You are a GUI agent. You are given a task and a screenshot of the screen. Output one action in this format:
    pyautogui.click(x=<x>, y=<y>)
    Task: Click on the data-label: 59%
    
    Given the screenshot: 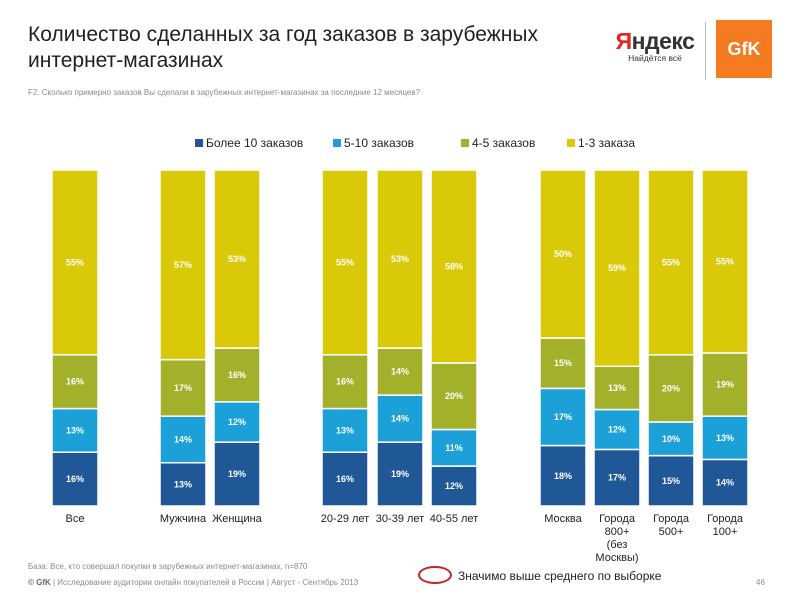 What is the action you would take?
    pyautogui.click(x=617, y=268)
    